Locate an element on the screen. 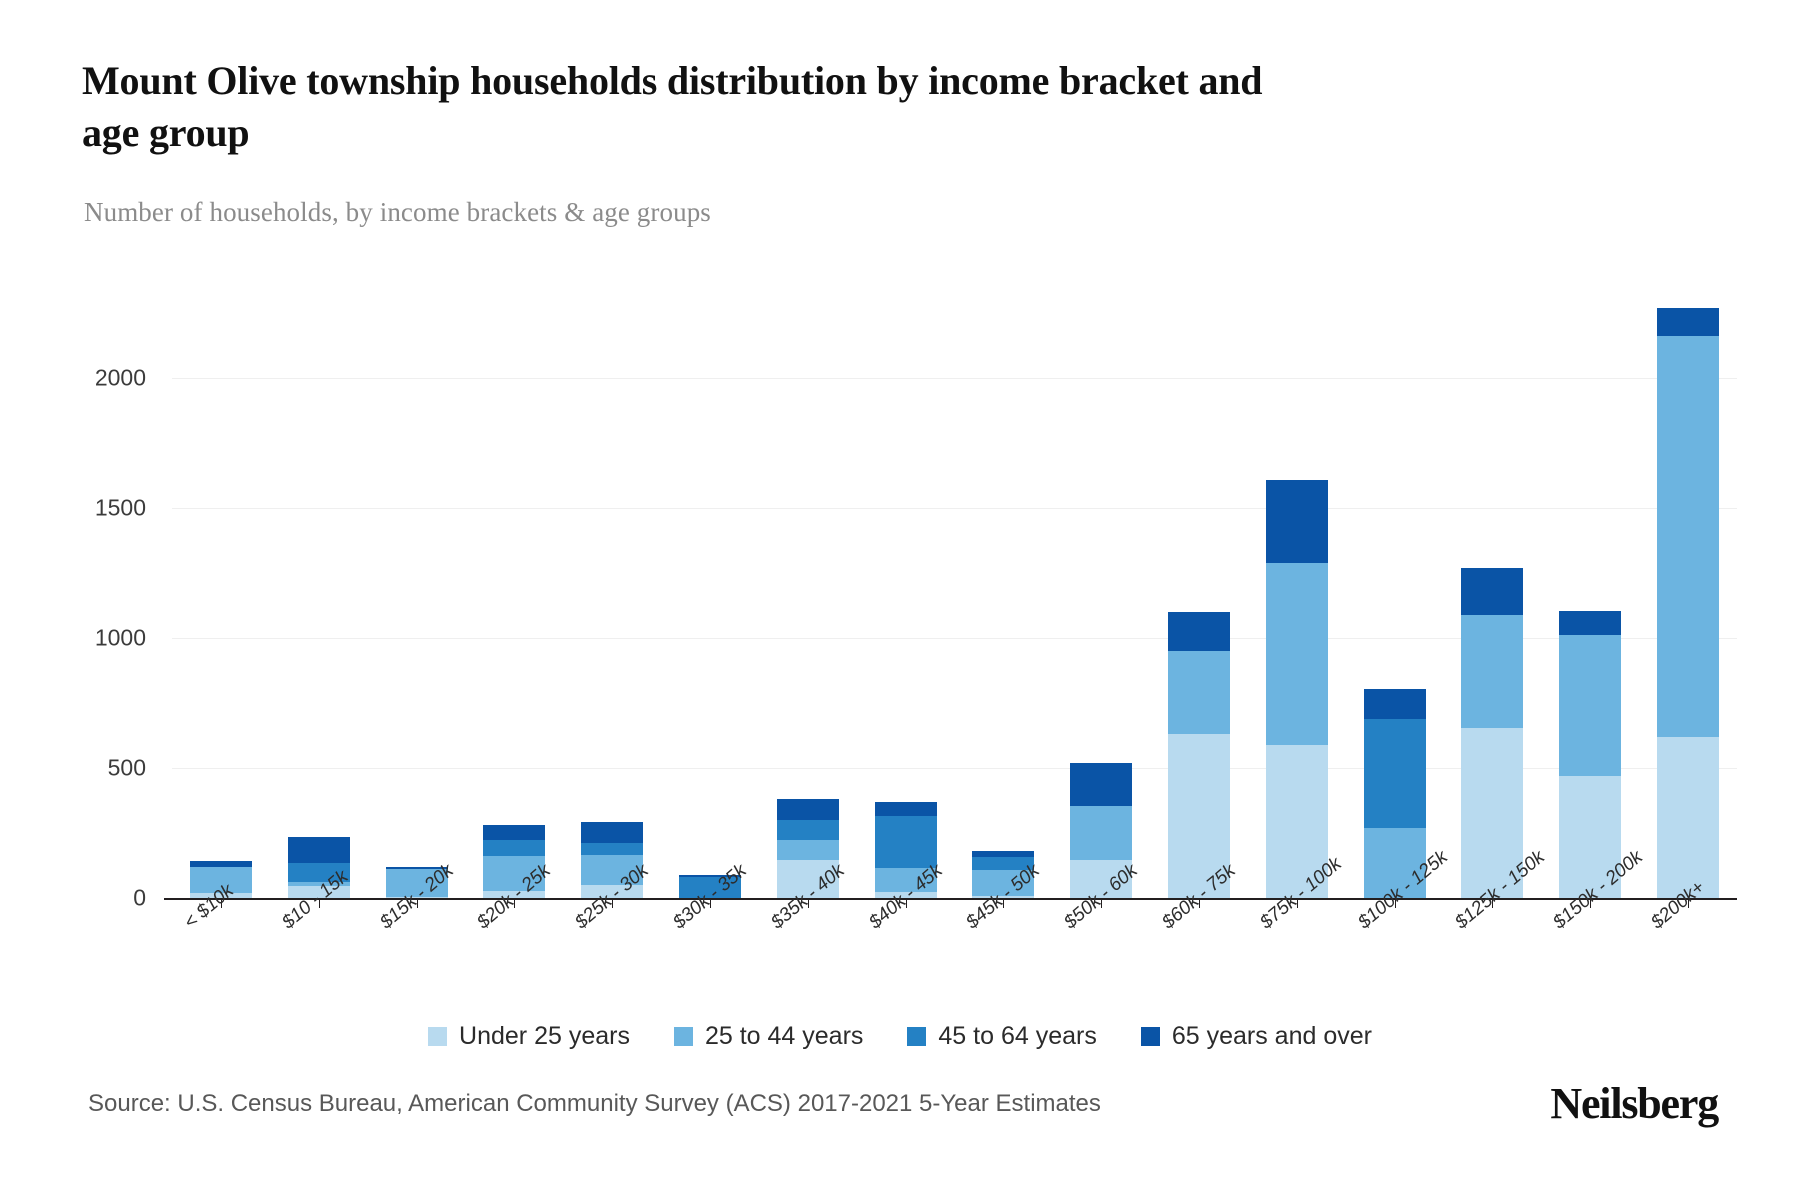 The height and width of the screenshot is (1200, 1800). legend-item: 25 to 44 years is located at coordinates (768, 1036).